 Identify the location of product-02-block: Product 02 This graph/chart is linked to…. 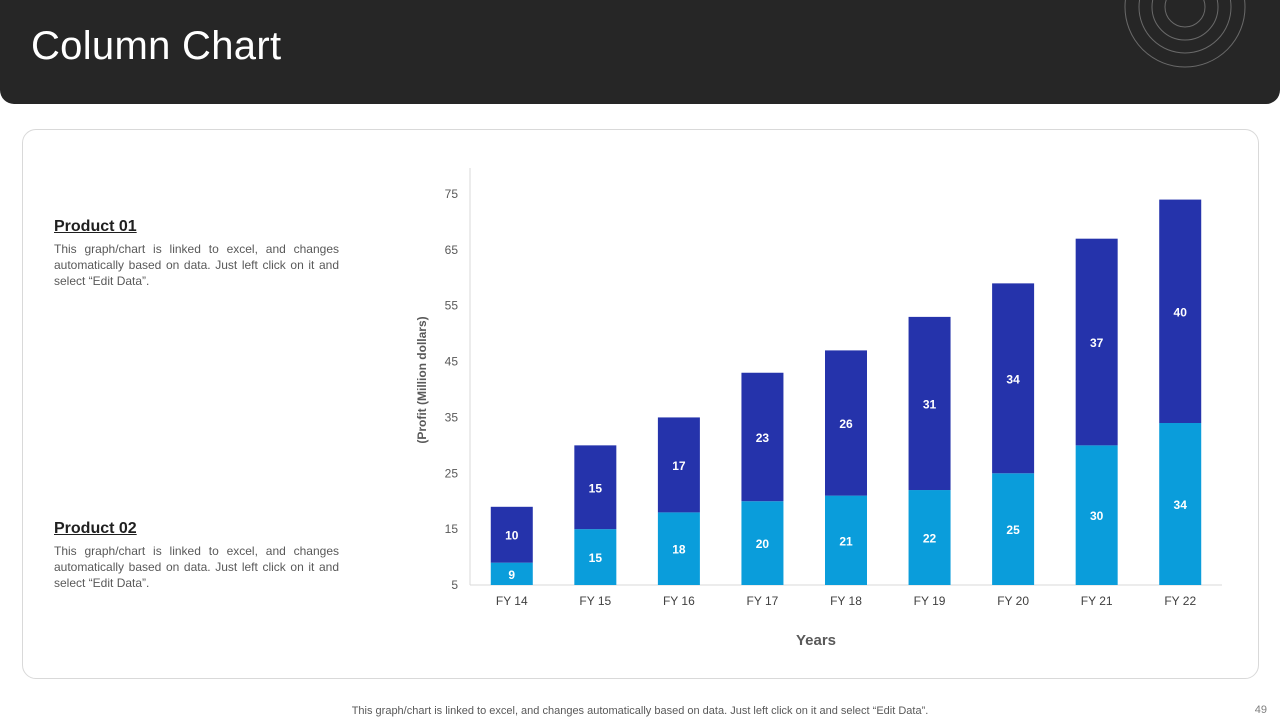
(196, 555).